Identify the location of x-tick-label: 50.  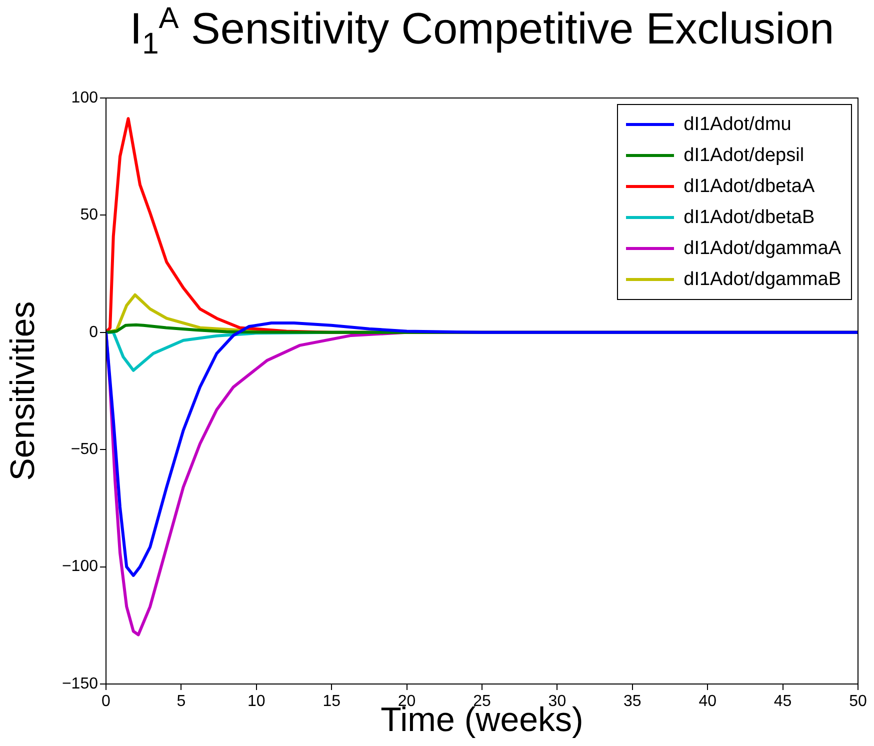
(858, 701).